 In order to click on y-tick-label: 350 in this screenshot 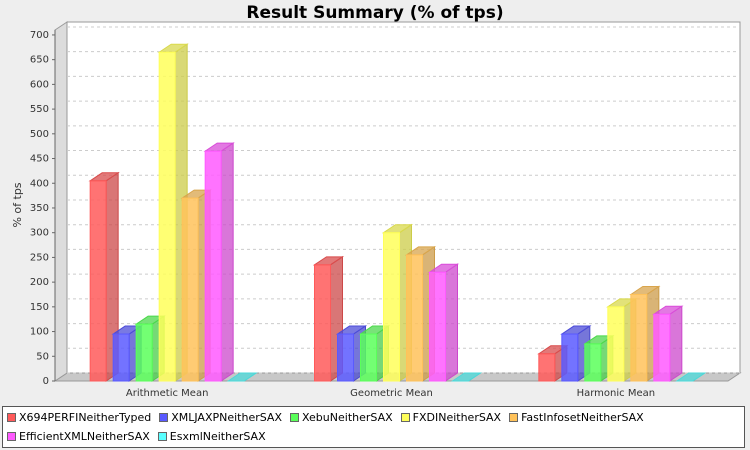, I will do `click(39, 208)`.